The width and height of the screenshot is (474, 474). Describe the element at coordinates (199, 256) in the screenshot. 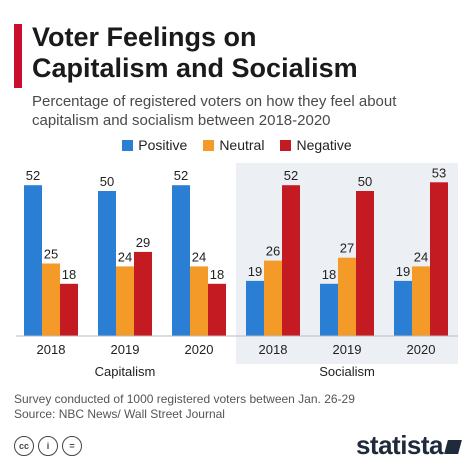

I see `data-label-capitalism-2020-neutral: 24` at that location.